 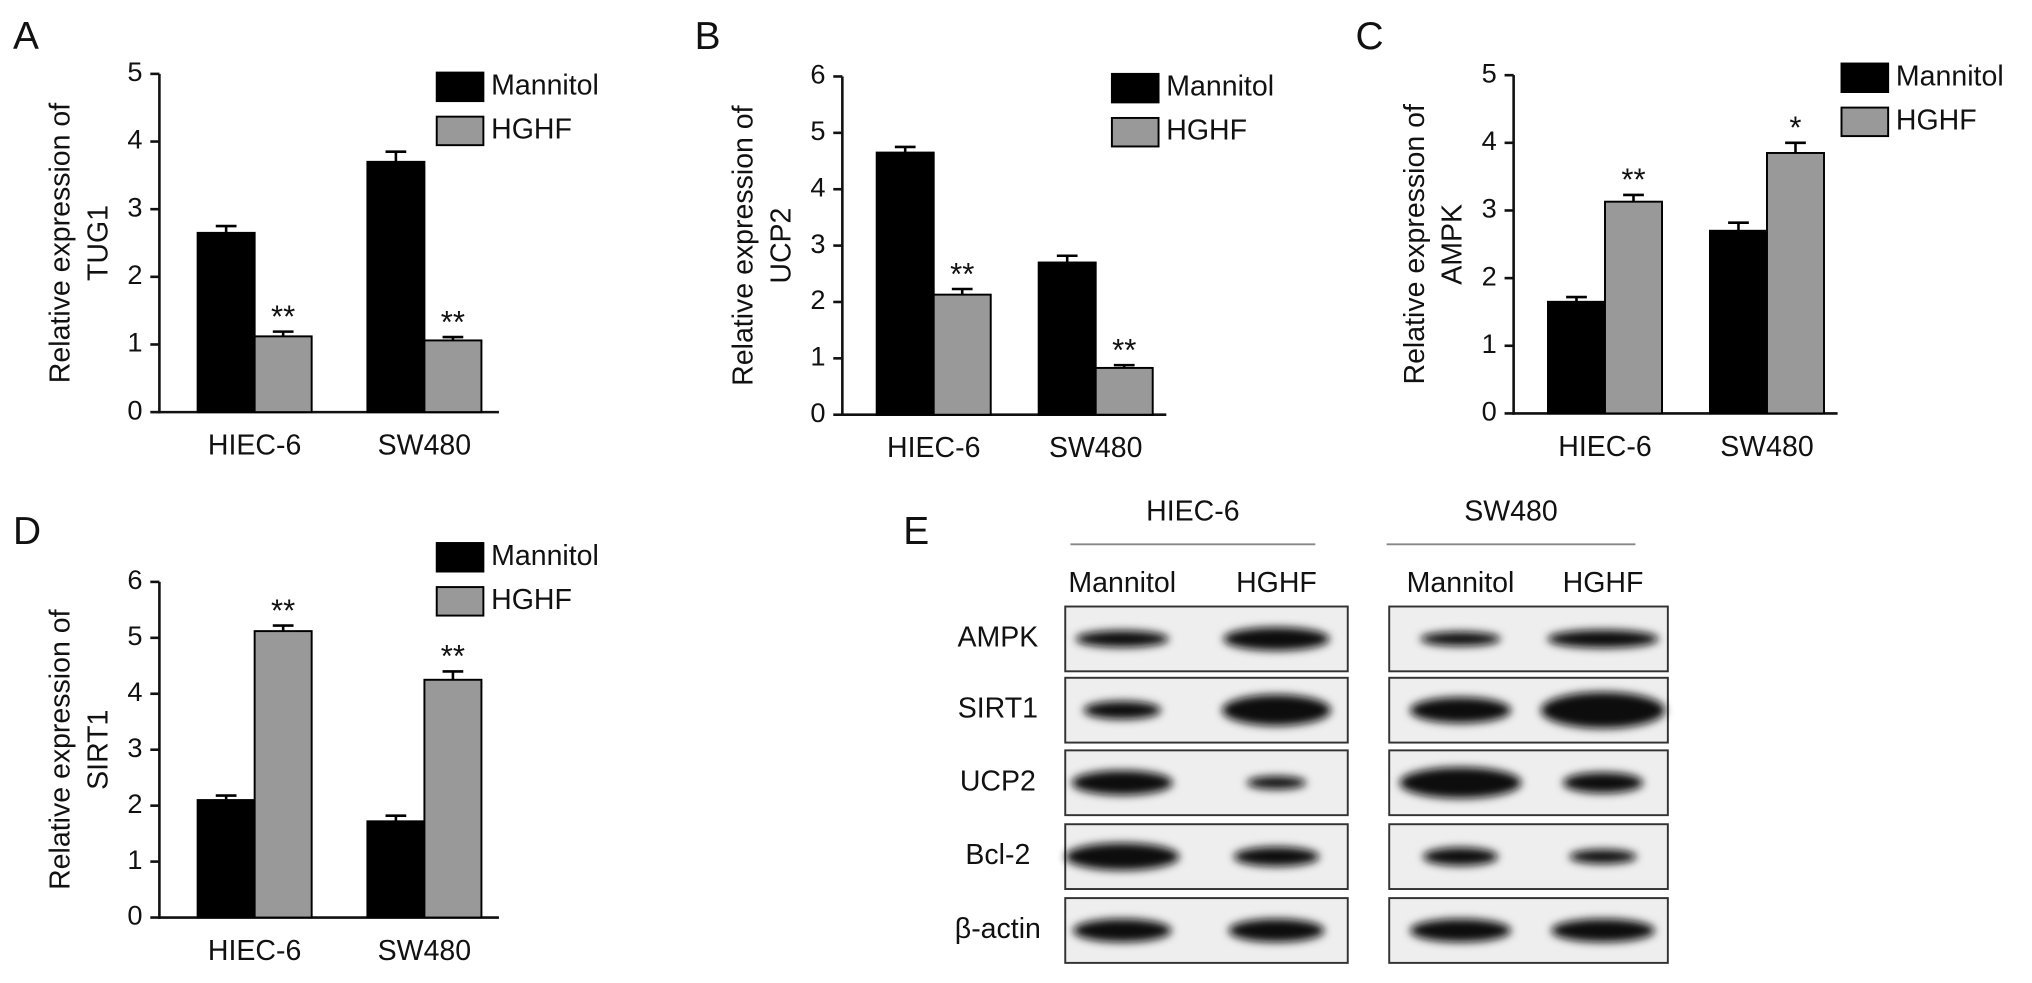 What do you see at coordinates (98, 750) in the screenshot?
I see `y-axis-label: SIRT1` at bounding box center [98, 750].